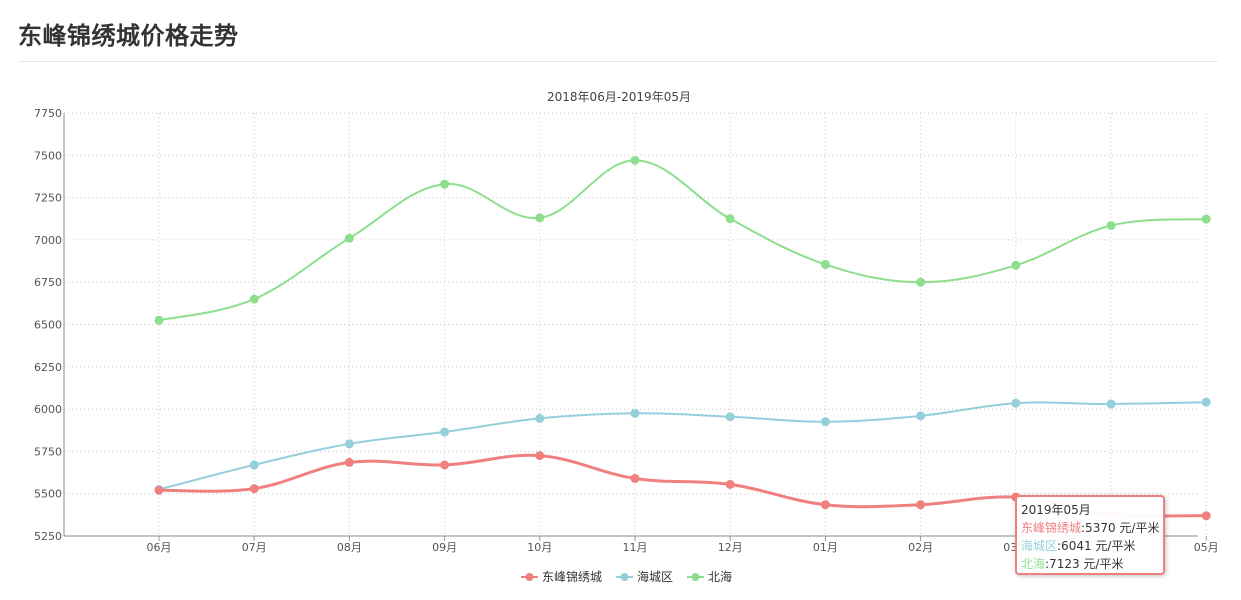  I want to click on tooltip-series-value: :5370 元/平米, so click(1120, 528).